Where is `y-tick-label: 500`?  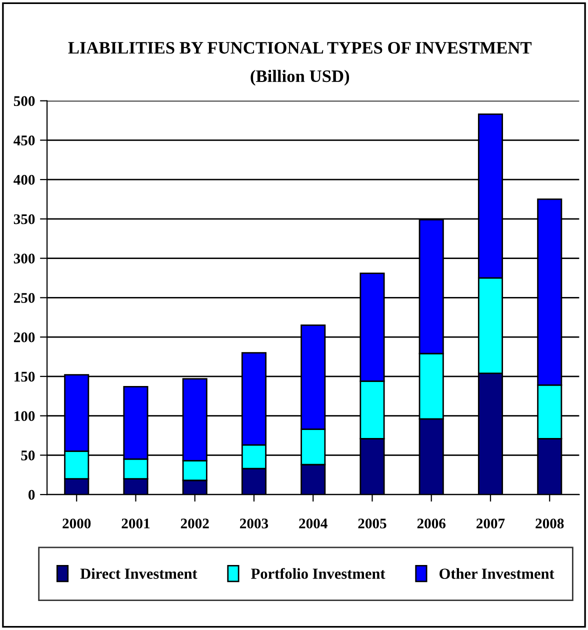 y-tick-label: 500 is located at coordinates (24, 101).